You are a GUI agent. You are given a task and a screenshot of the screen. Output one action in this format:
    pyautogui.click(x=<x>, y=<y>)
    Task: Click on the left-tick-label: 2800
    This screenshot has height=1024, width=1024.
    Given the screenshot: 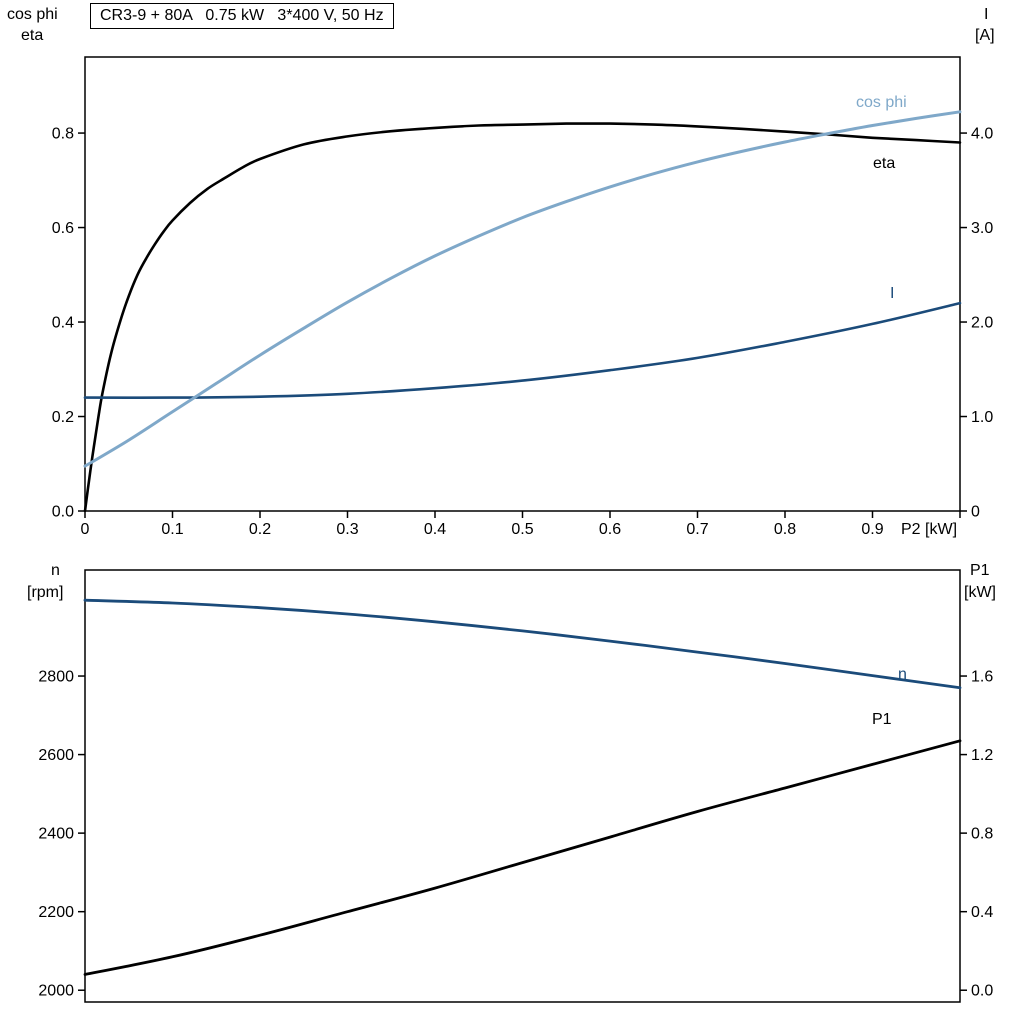 What is the action you would take?
    pyautogui.click(x=56, y=677)
    